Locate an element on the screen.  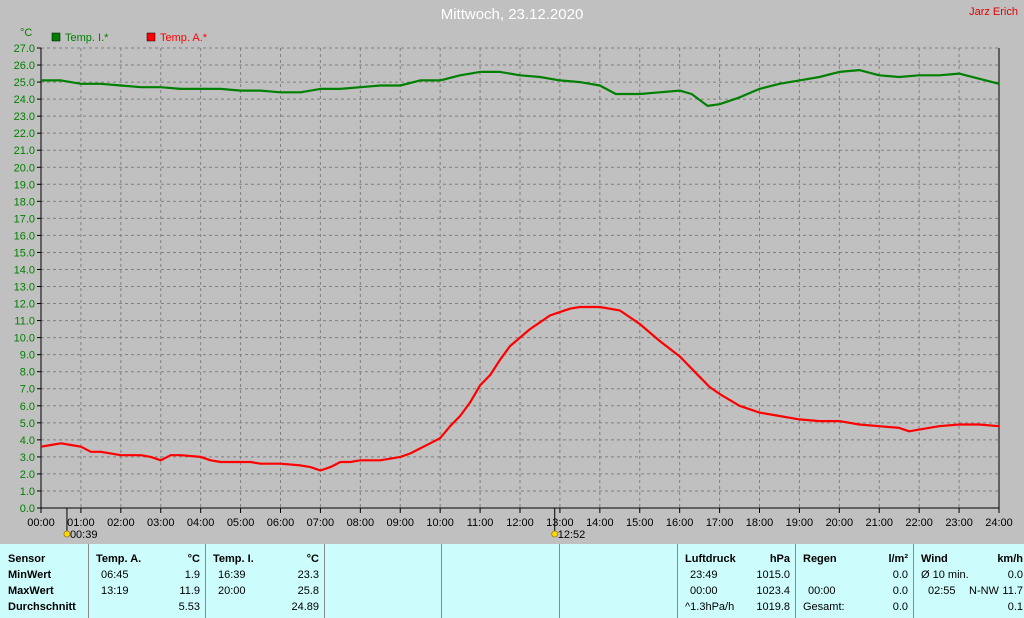
x-tick-label: 11:00 is located at coordinates (480, 523).